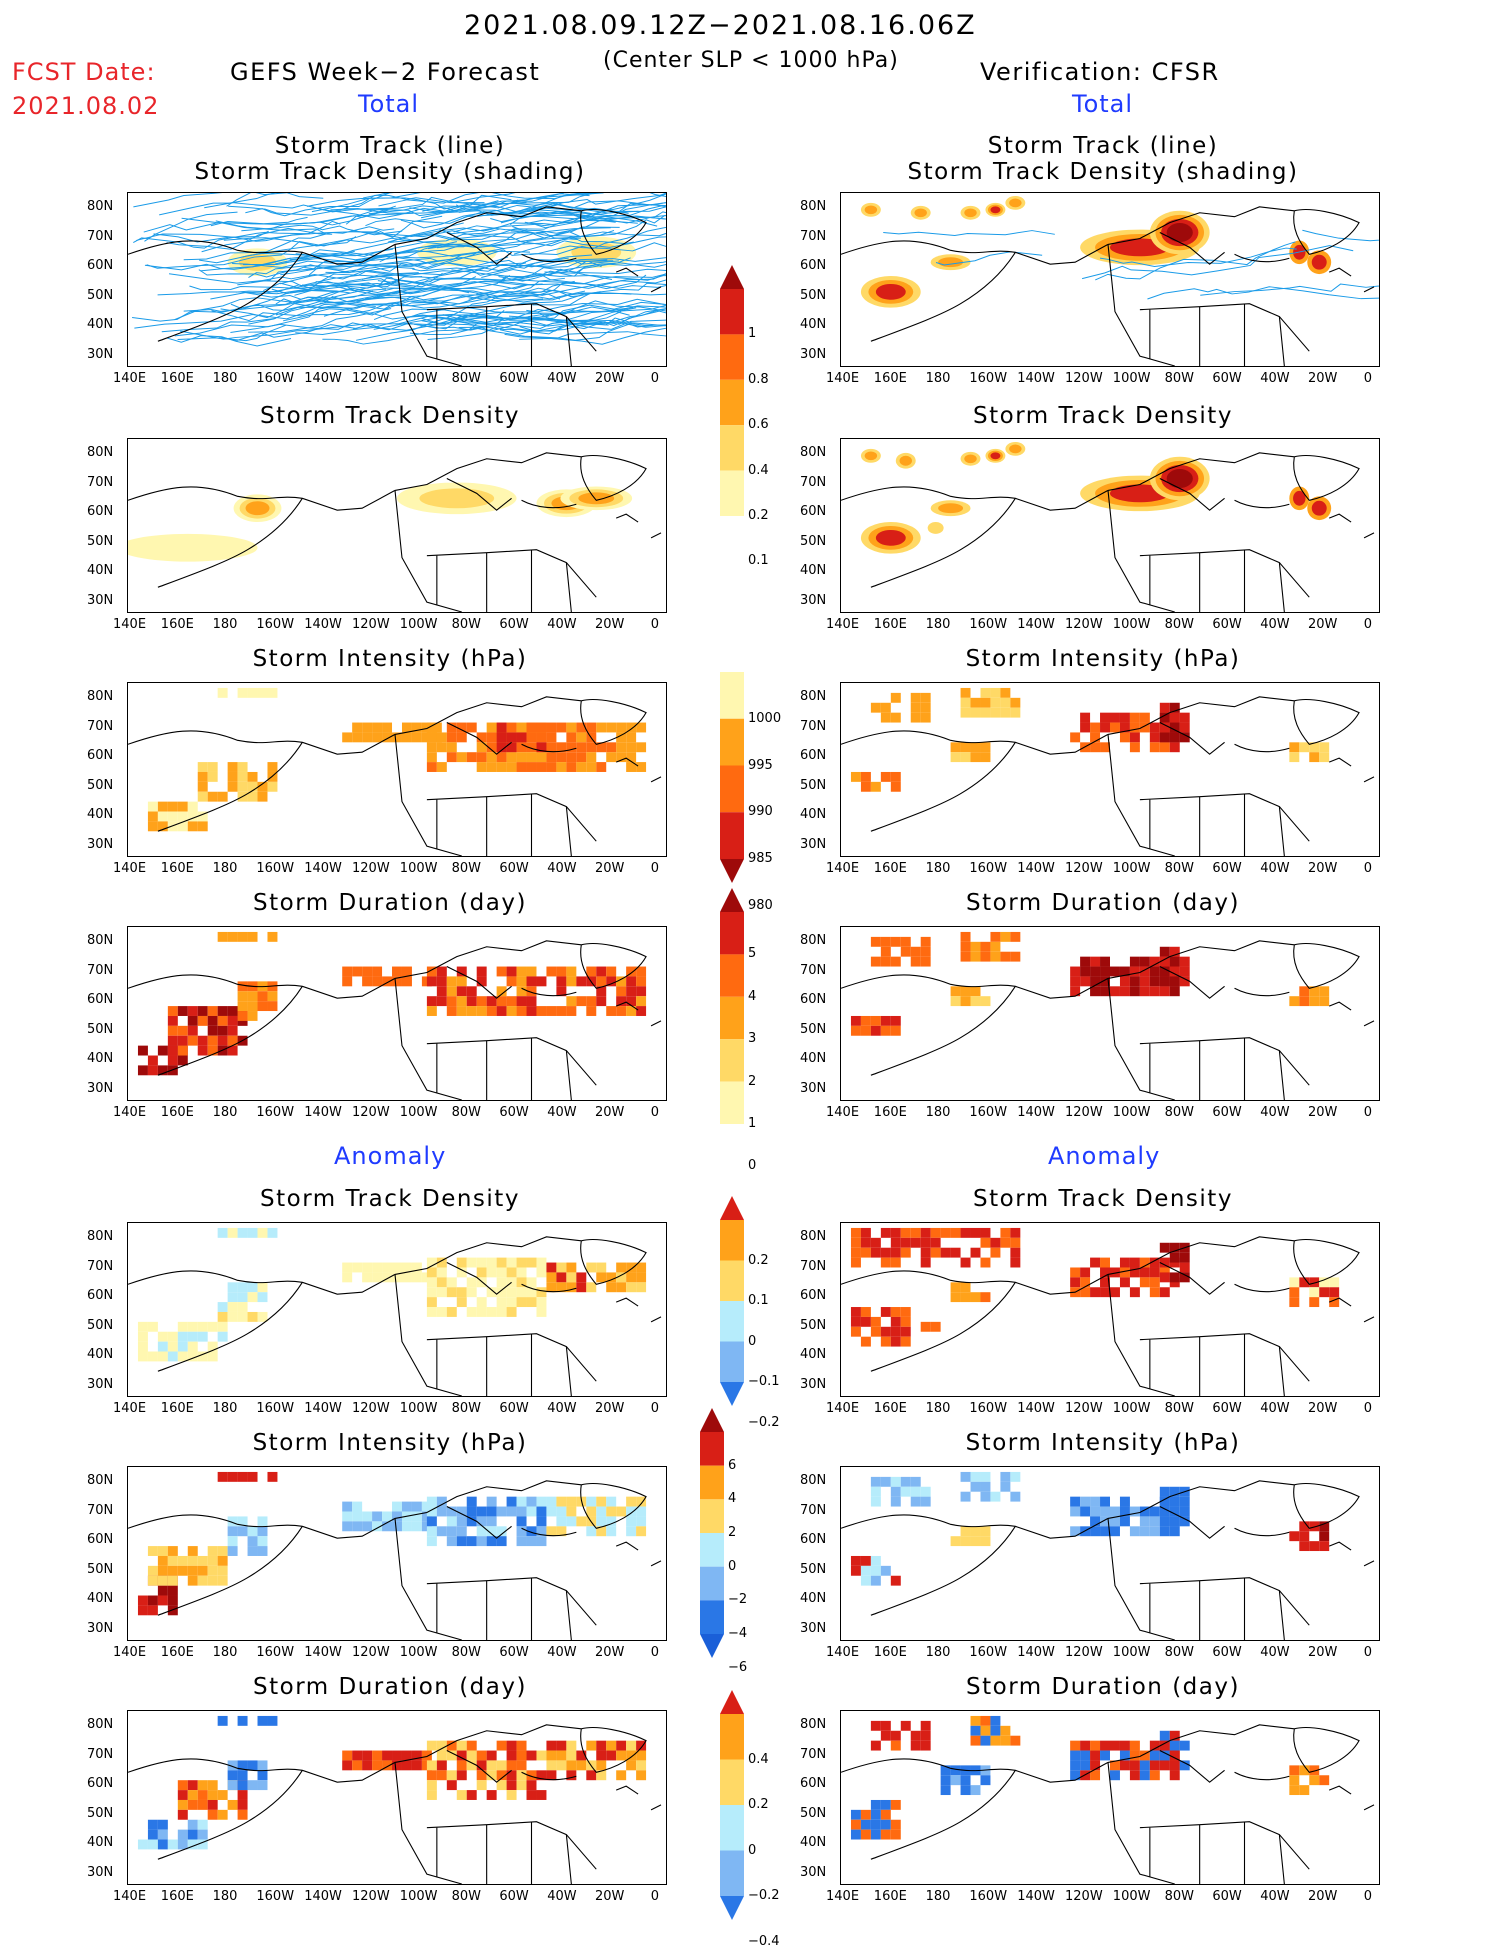 The width and height of the screenshot is (1487, 1949). Describe the element at coordinates (758, 470) in the screenshot. I see `colorbar-label: 0.4` at that location.